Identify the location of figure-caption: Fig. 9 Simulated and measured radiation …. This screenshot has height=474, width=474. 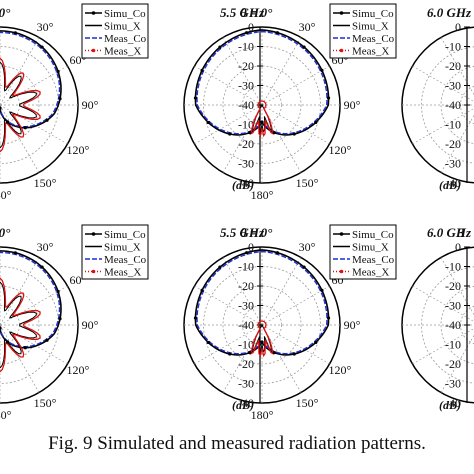
(237, 443).